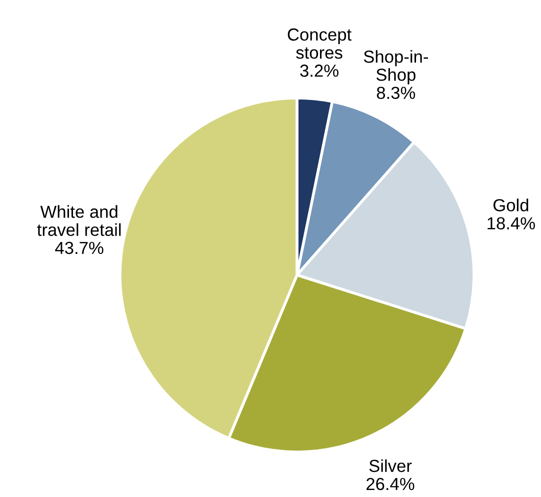  What do you see at coordinates (79, 248) in the screenshot?
I see `data-label: 43.7%` at bounding box center [79, 248].